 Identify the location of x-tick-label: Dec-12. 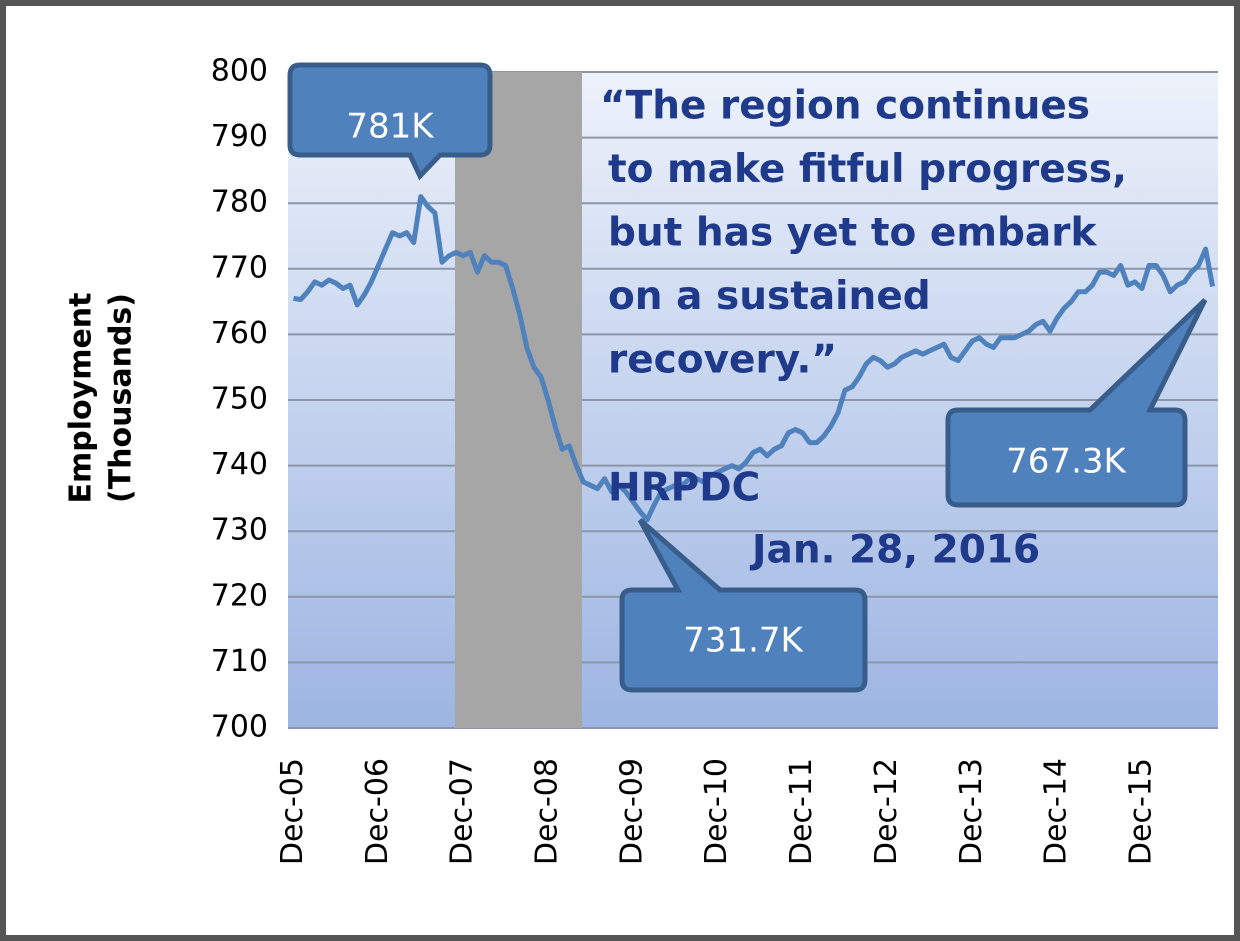
(886, 811).